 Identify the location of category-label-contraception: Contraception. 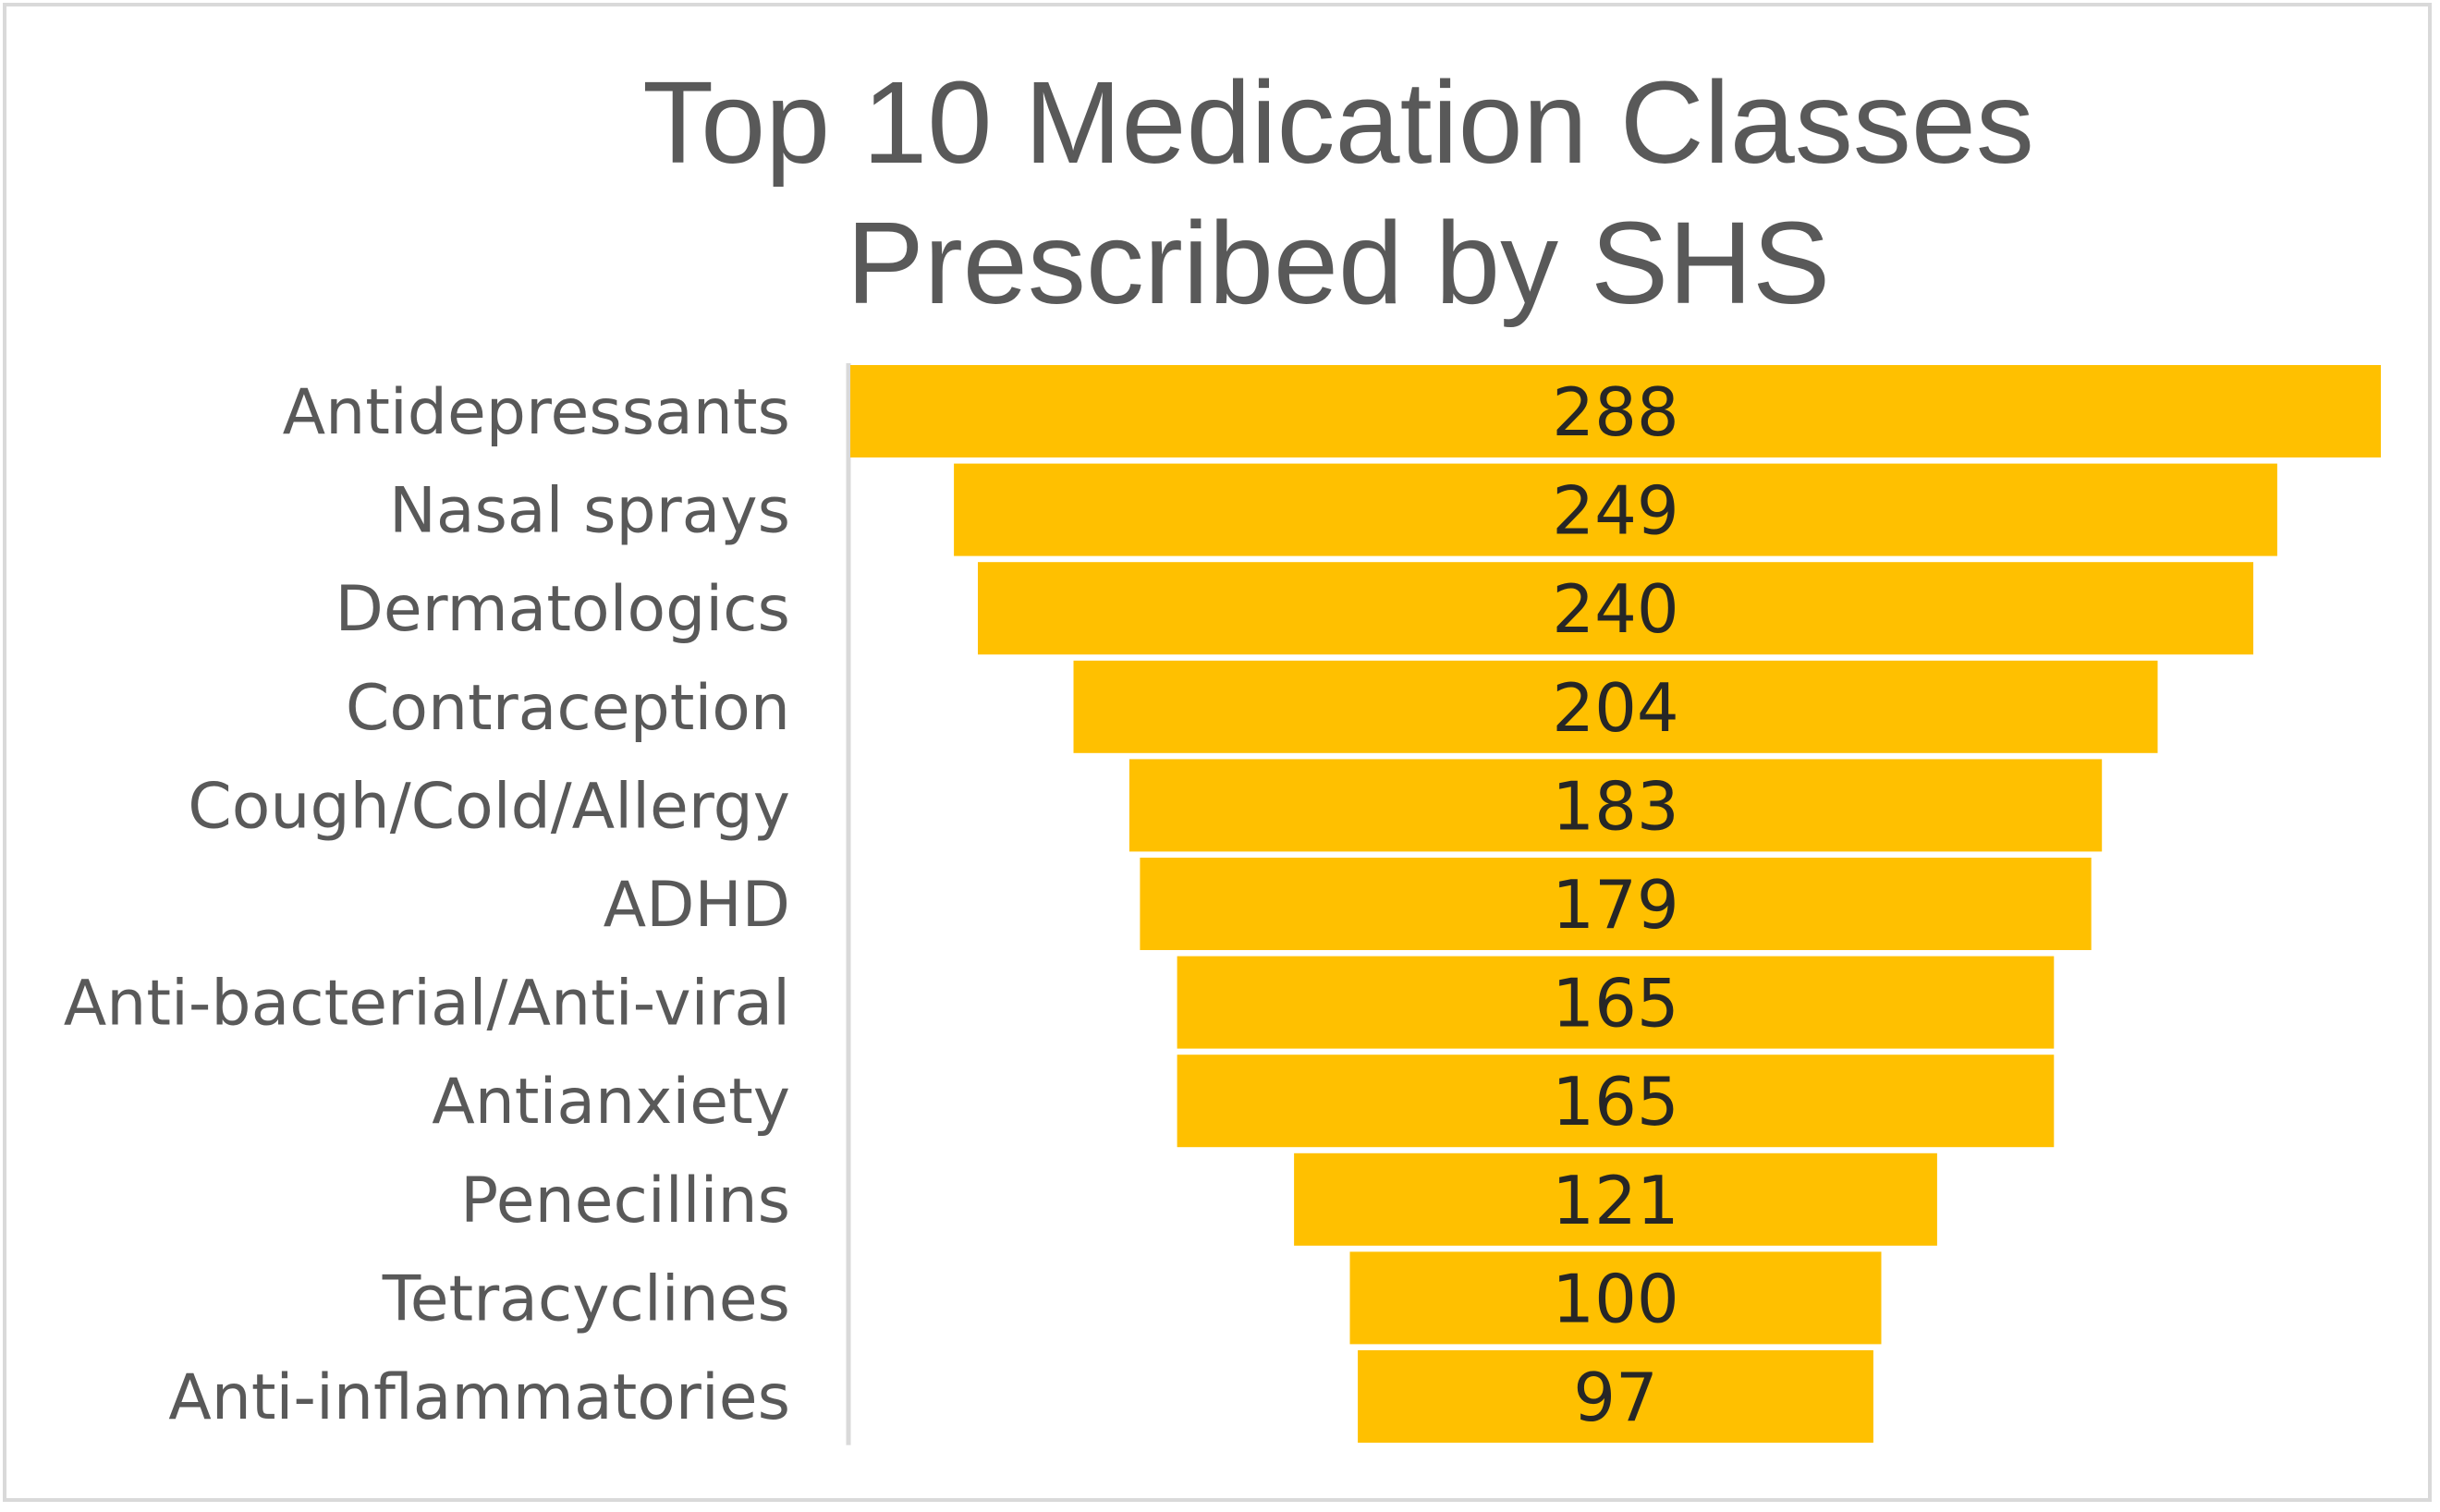
(568, 709).